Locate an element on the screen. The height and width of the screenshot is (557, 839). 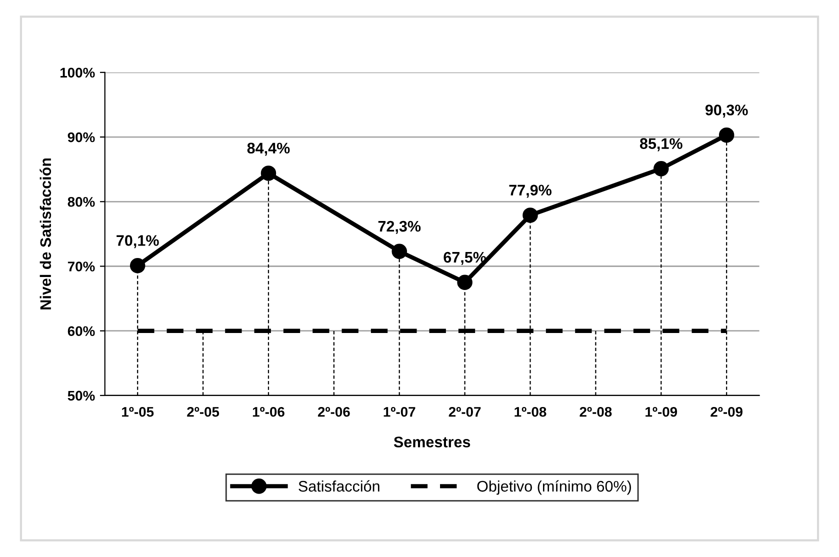
y-tick-label: 90% is located at coordinates (81, 137).